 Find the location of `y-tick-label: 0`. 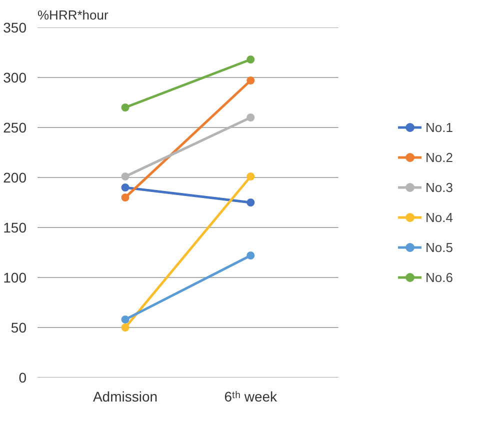

y-tick-label: 0 is located at coordinates (22, 378).